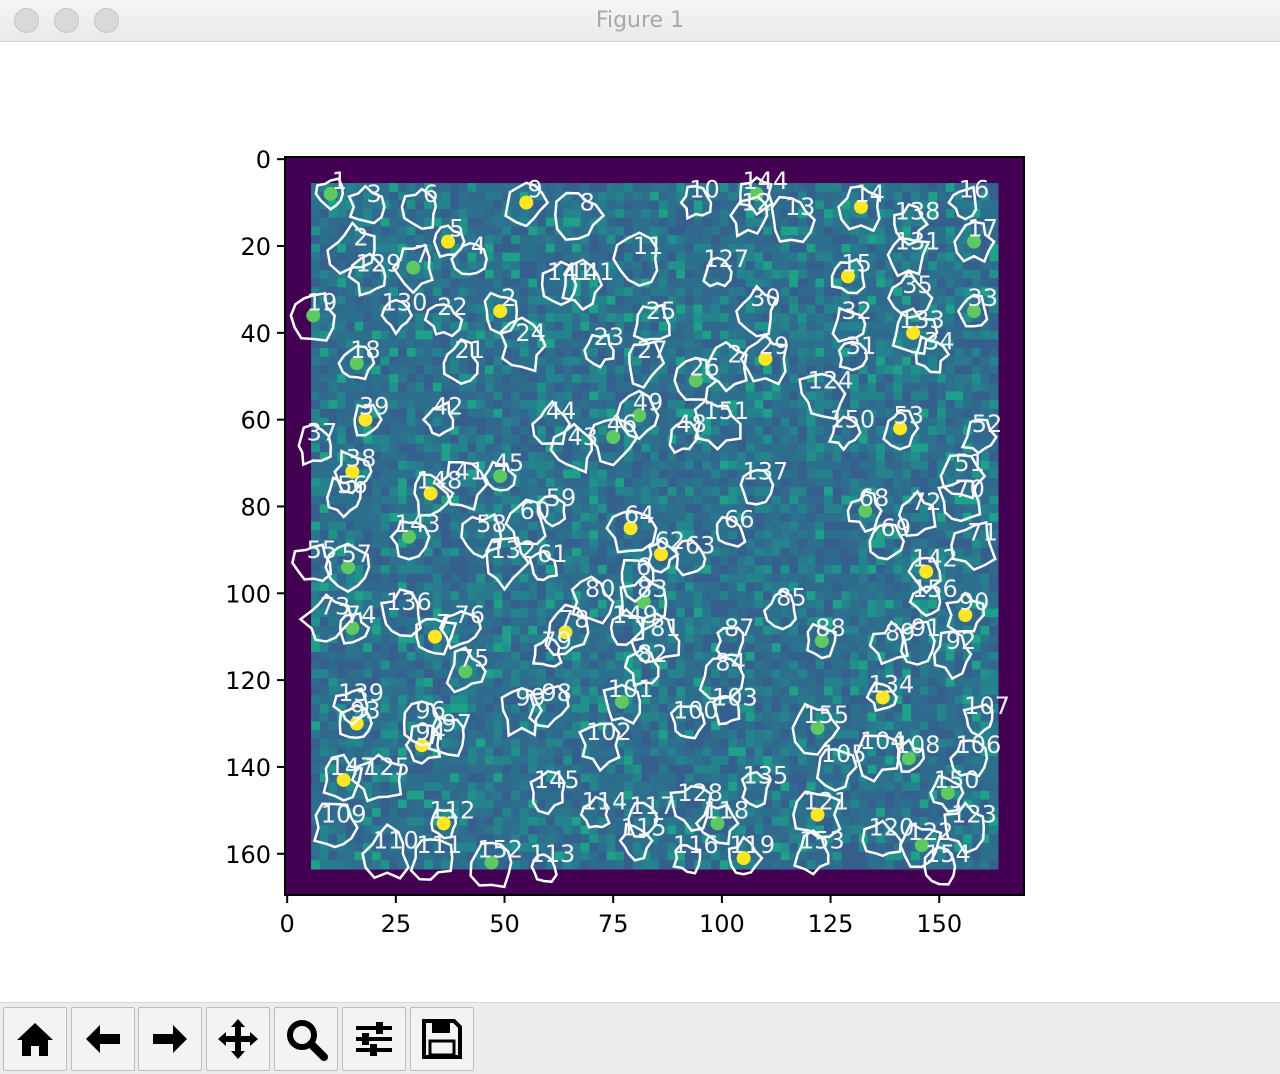  I want to click on minimize-window-button, so click(66, 20).